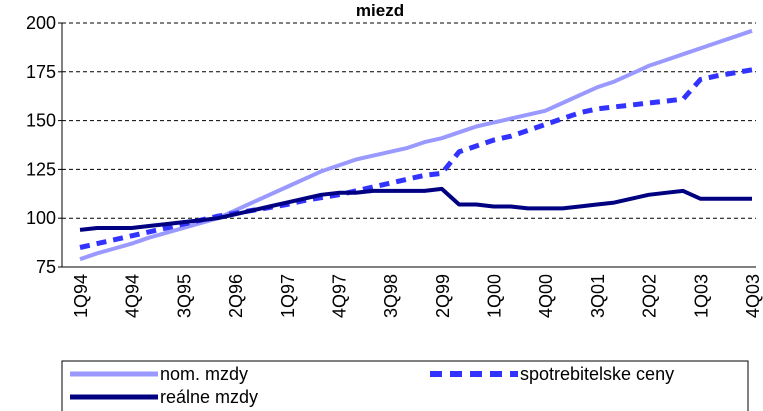 This screenshot has width=763, height=411. I want to click on line-series, so click(415, 209).